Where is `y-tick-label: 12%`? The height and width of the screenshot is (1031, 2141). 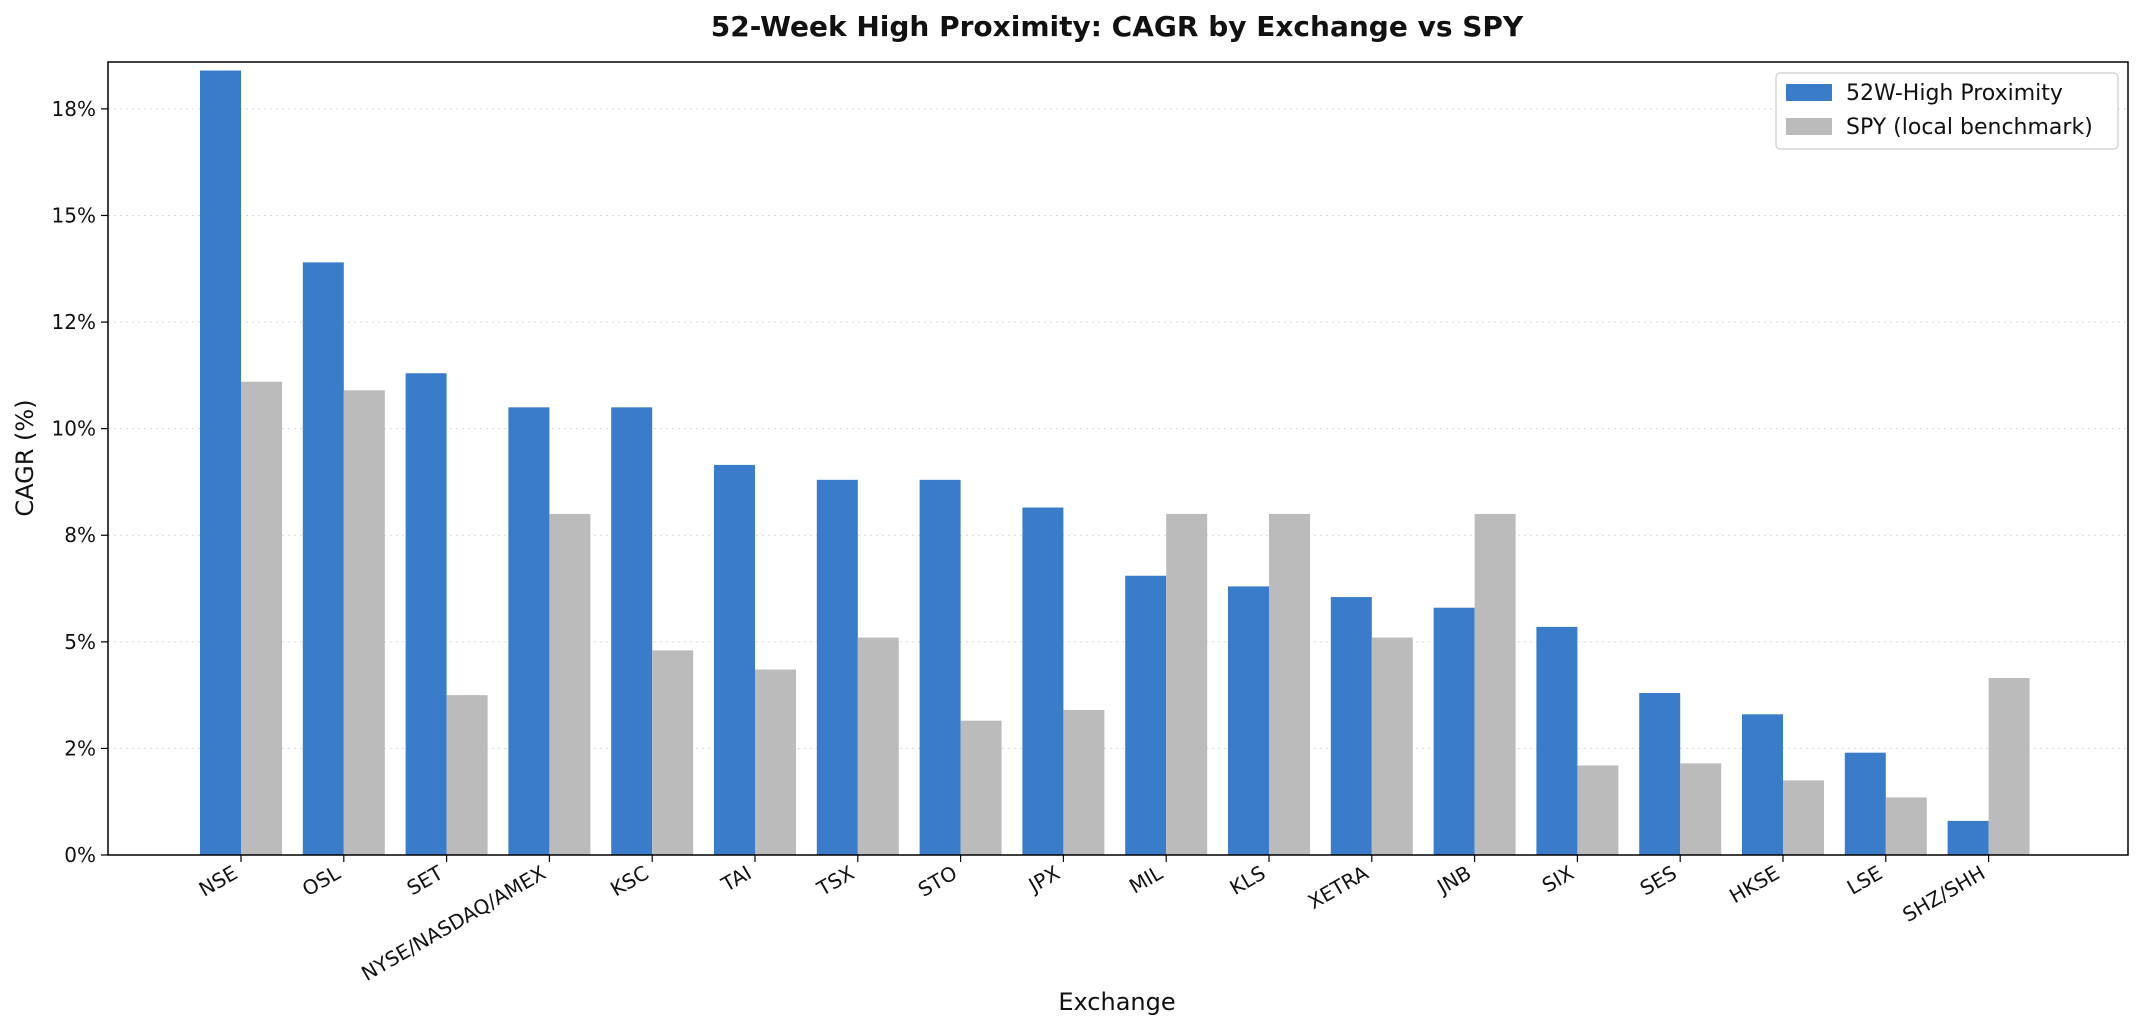
y-tick-label: 12% is located at coordinates (74, 322).